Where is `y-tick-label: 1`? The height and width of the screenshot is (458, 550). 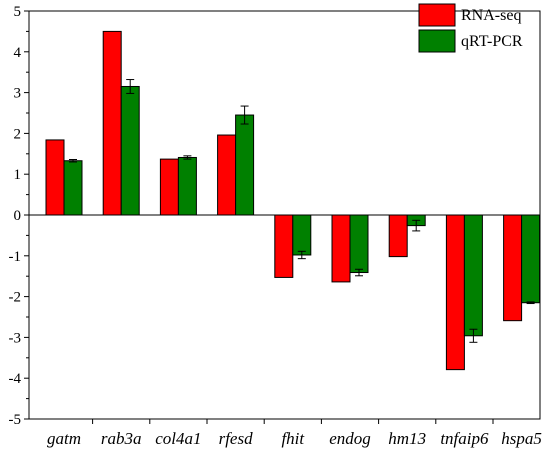
y-tick-label: 1 is located at coordinates (18, 175).